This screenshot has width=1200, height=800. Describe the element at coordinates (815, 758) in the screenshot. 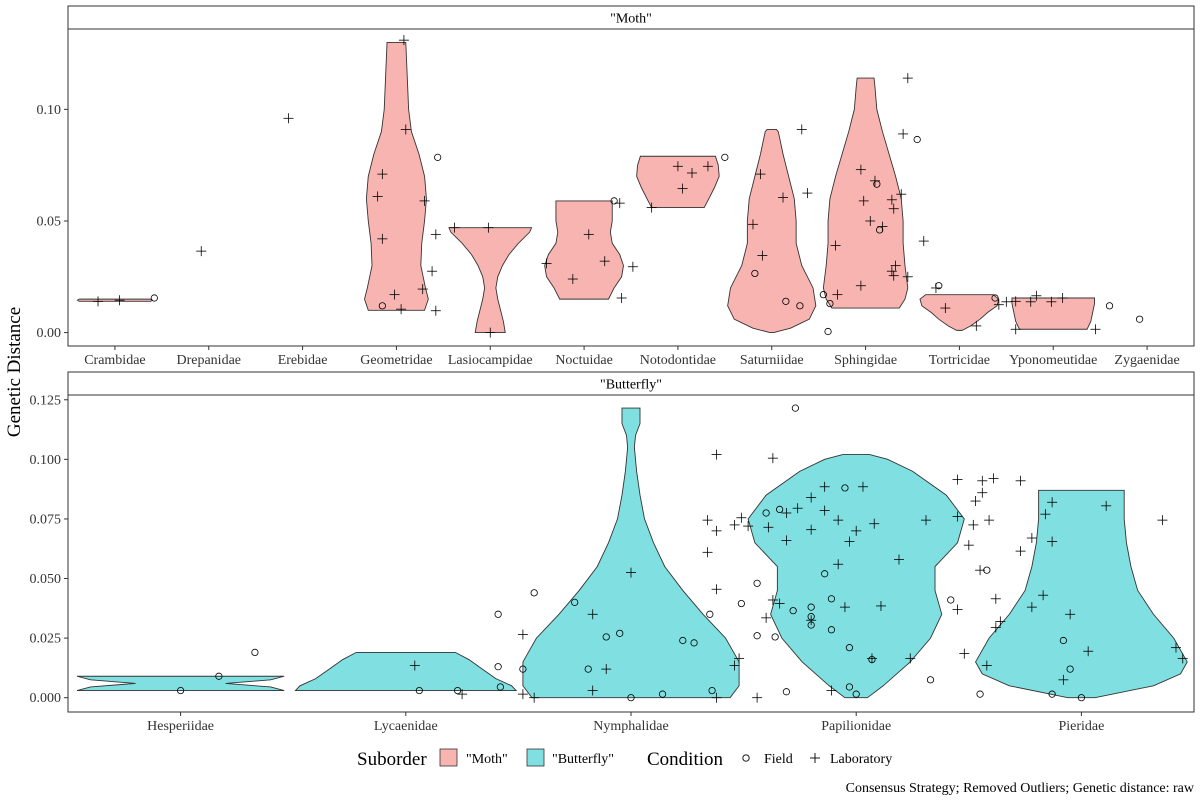

I see `legend-key-laboratory-plus-icon` at that location.